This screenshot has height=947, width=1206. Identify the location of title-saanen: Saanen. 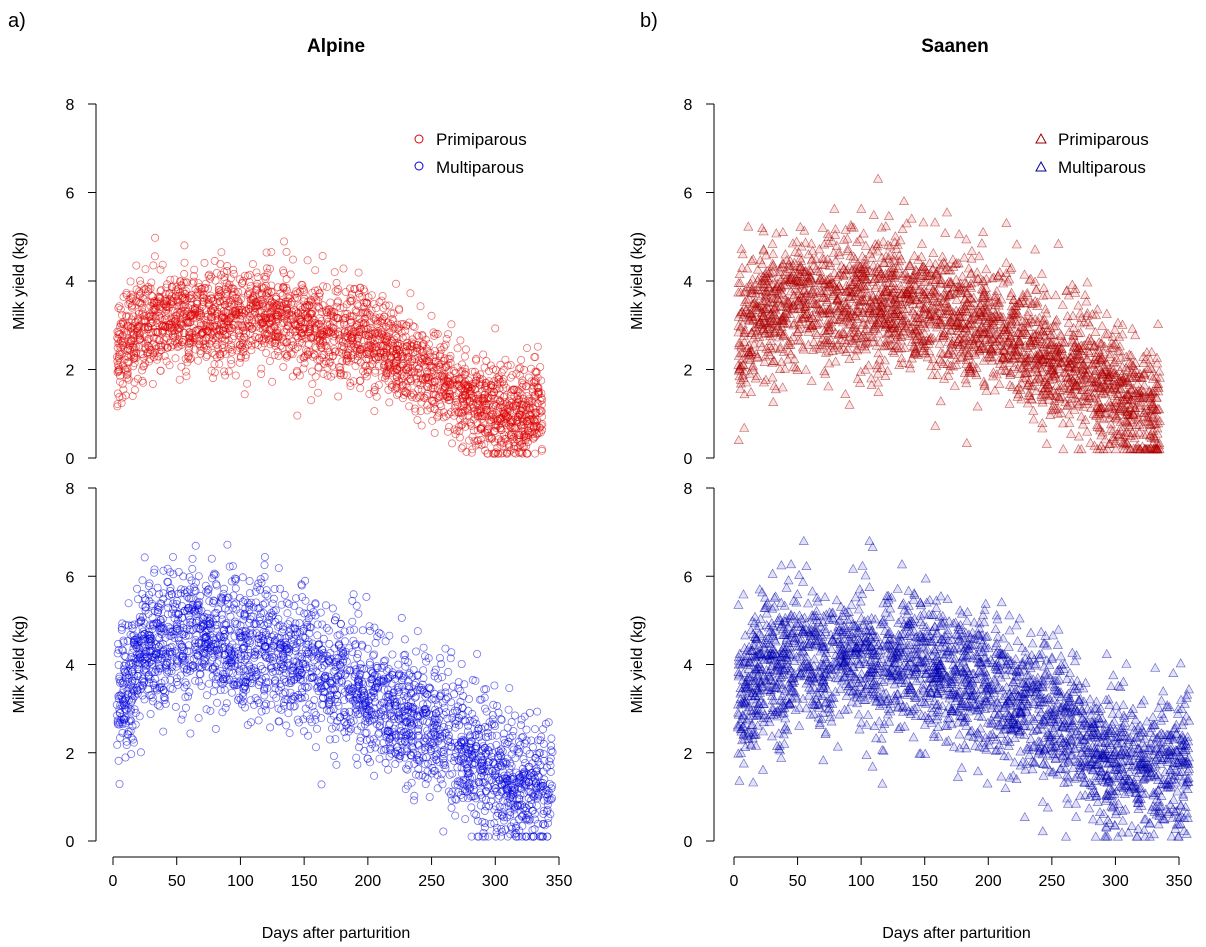
(955, 46).